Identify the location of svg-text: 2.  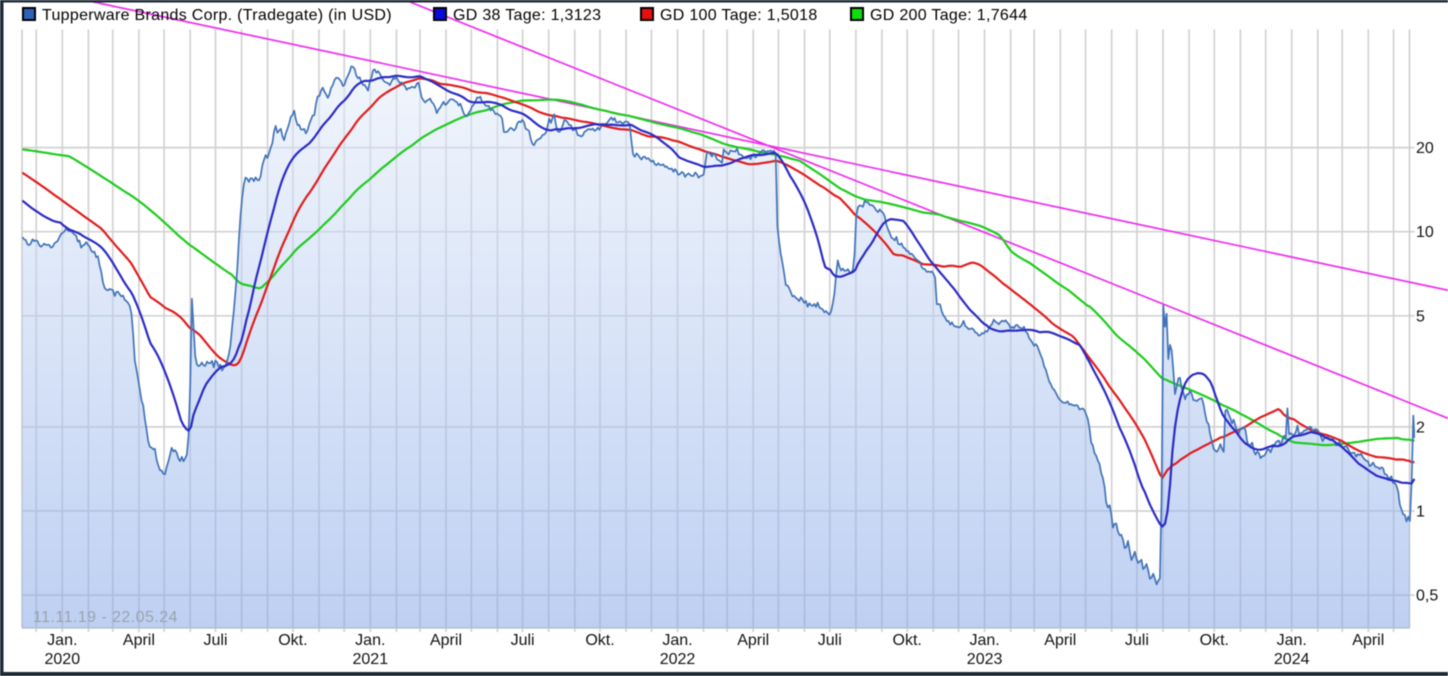
(1420, 427).